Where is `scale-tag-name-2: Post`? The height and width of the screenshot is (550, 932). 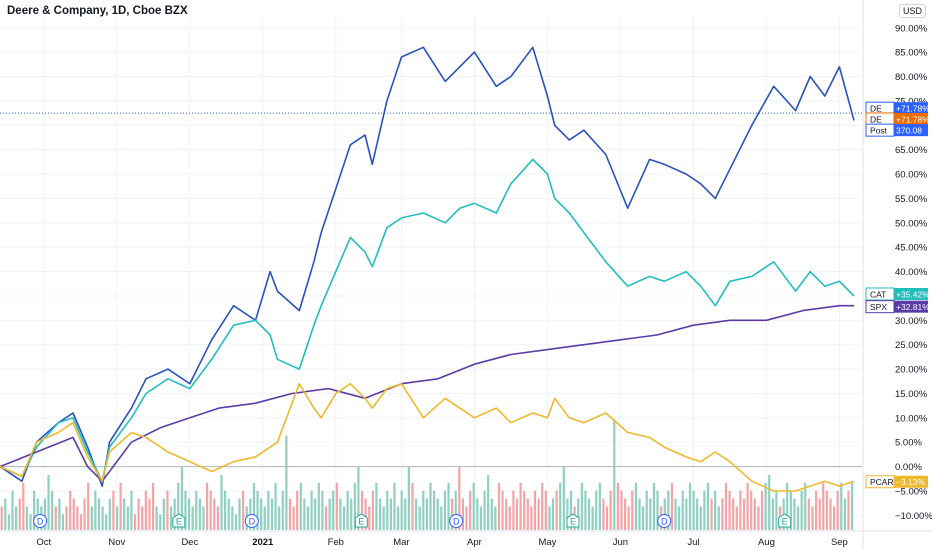
scale-tag-name-2: Post is located at coordinates (879, 131).